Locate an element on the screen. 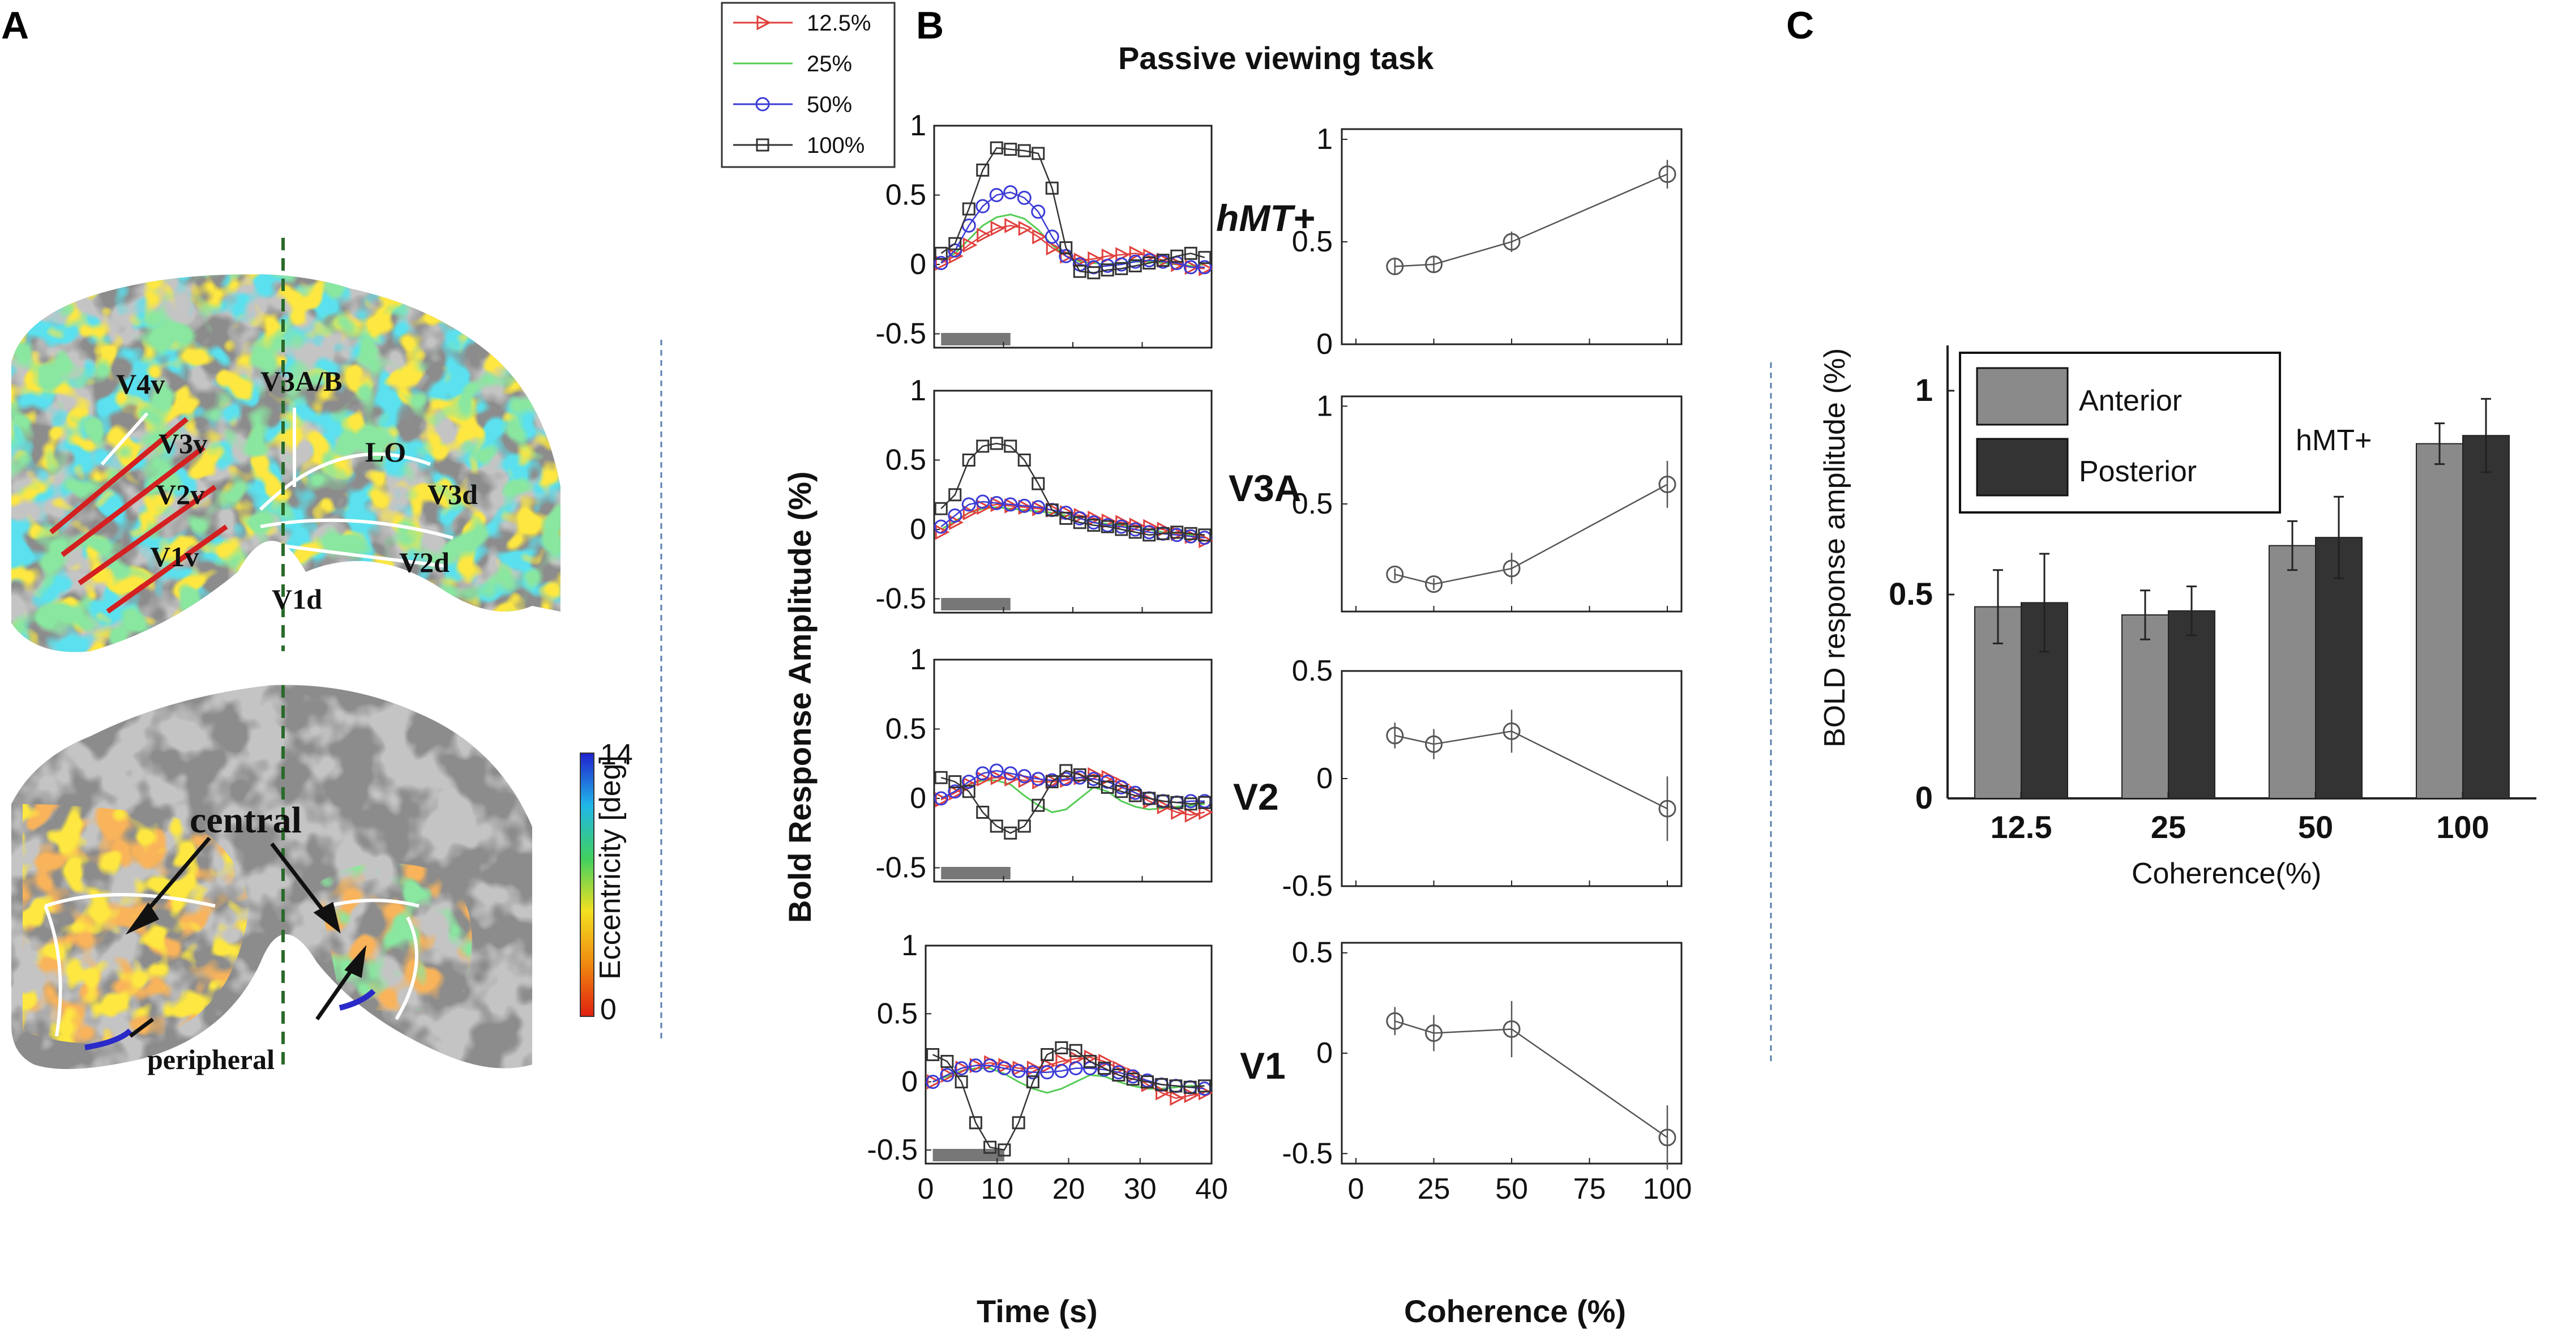  bar-legend-swatch is located at coordinates (2022, 467).